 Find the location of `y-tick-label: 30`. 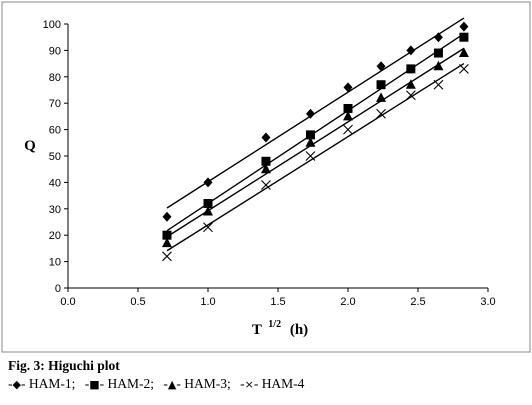

y-tick-label: 30 is located at coordinates (55, 210).